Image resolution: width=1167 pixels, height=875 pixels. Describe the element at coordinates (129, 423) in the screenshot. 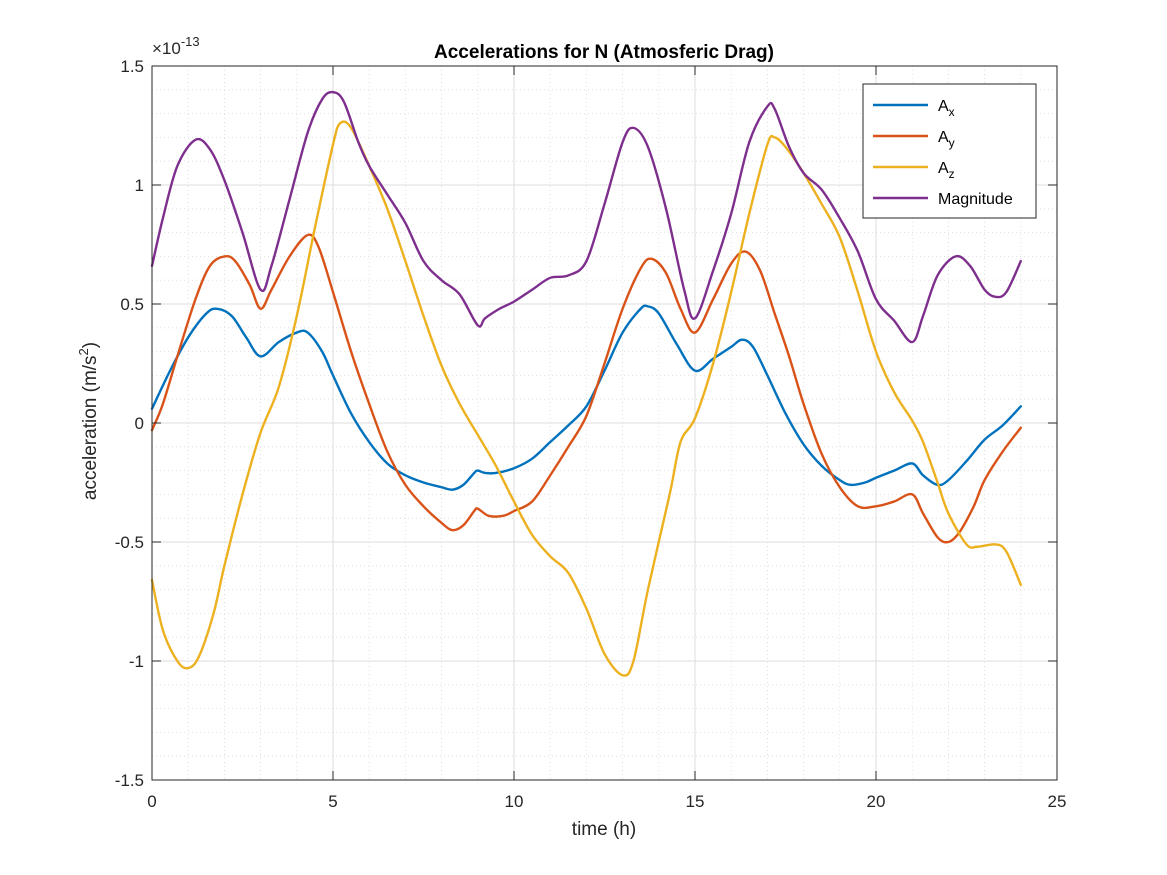

I see `y-tick-labels: -1.5 -1 -0.5 0 0.5 1 1.5` at that location.